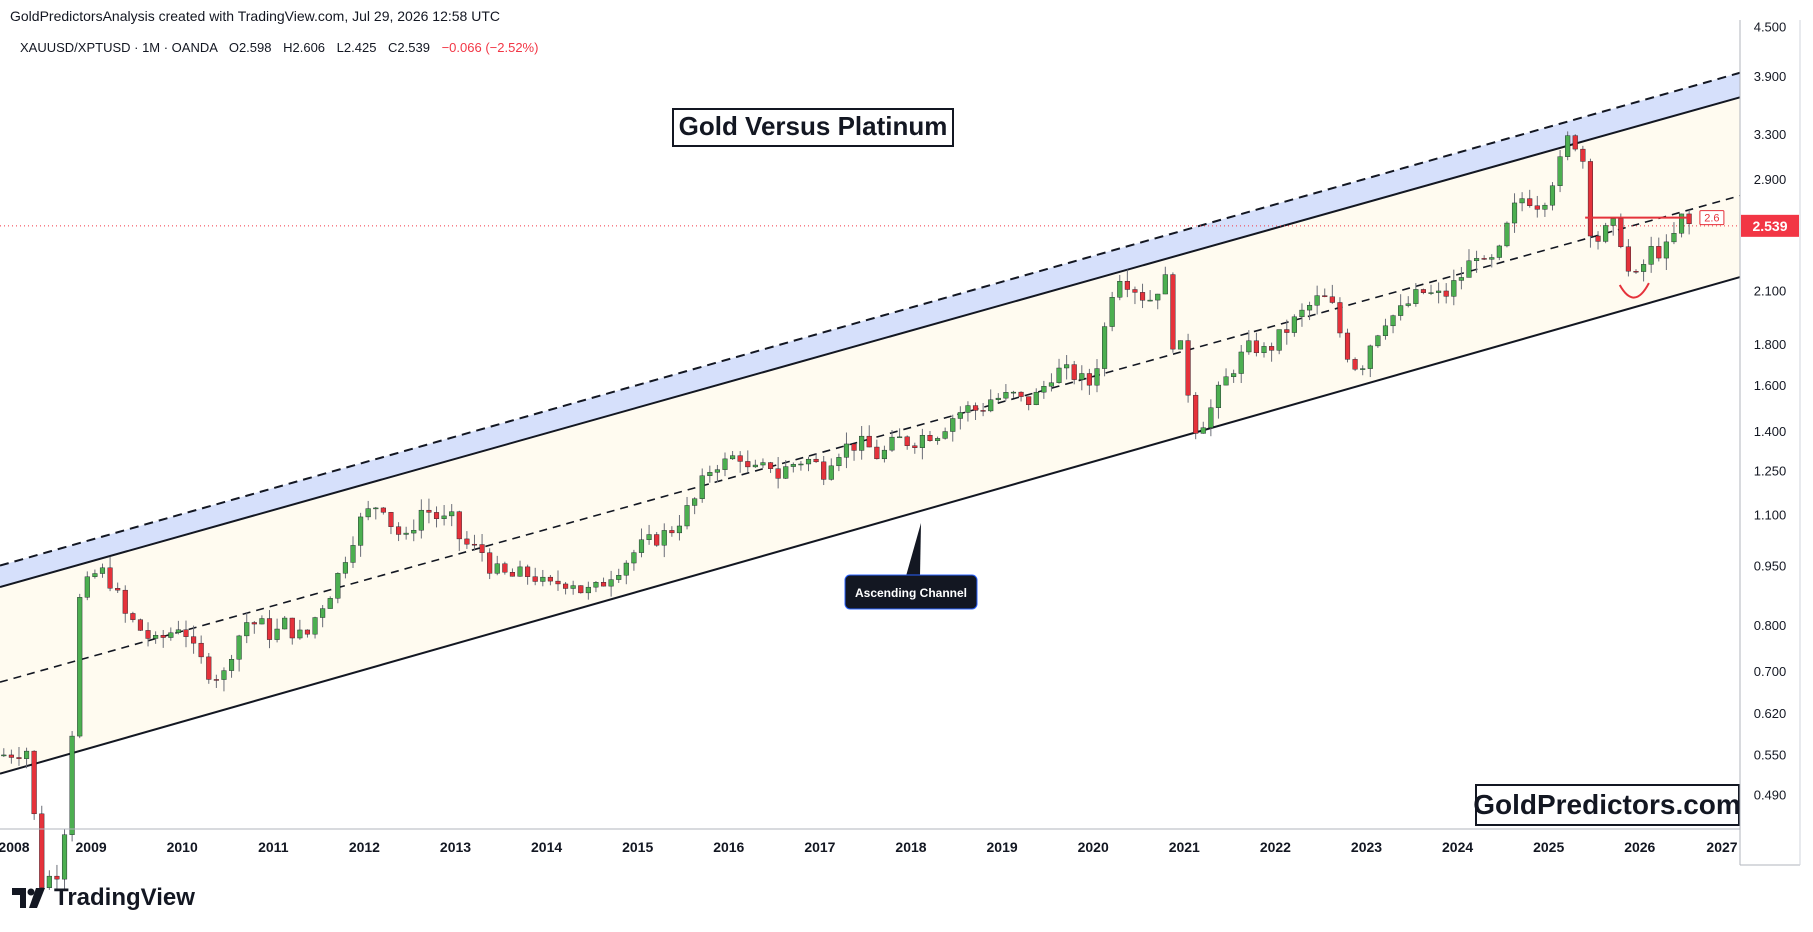 Image resolution: width=1813 pixels, height=932 pixels. Describe the element at coordinates (103, 898) in the screenshot. I see `tradingview-logo: TradingView` at that location.